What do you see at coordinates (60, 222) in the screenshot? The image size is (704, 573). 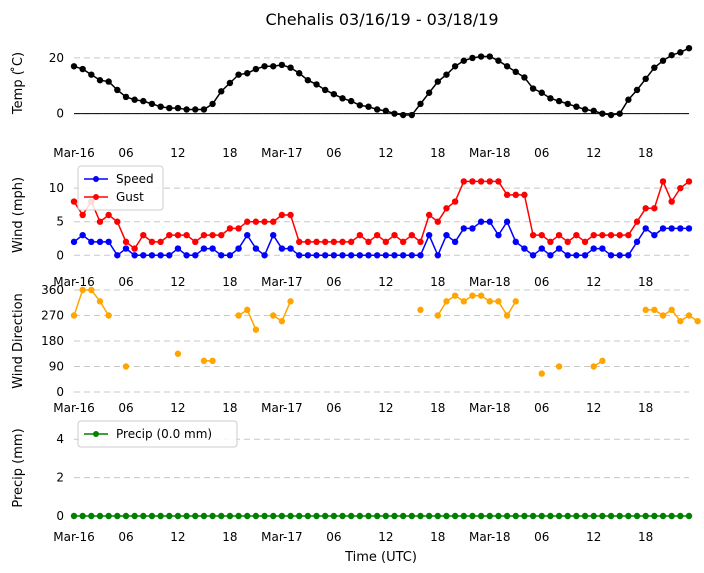 I see `y-tick-label: 5` at bounding box center [60, 222].